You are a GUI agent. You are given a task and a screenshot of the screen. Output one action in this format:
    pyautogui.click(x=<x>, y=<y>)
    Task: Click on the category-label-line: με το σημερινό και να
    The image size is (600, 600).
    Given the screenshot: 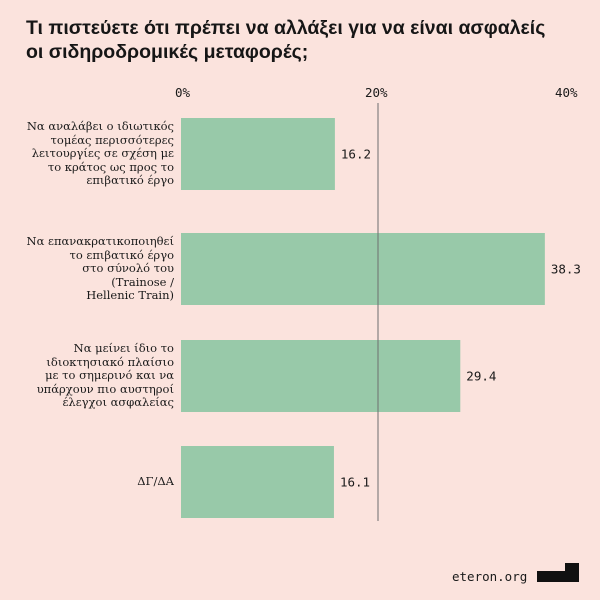 What is the action you would take?
    pyautogui.click(x=109, y=375)
    